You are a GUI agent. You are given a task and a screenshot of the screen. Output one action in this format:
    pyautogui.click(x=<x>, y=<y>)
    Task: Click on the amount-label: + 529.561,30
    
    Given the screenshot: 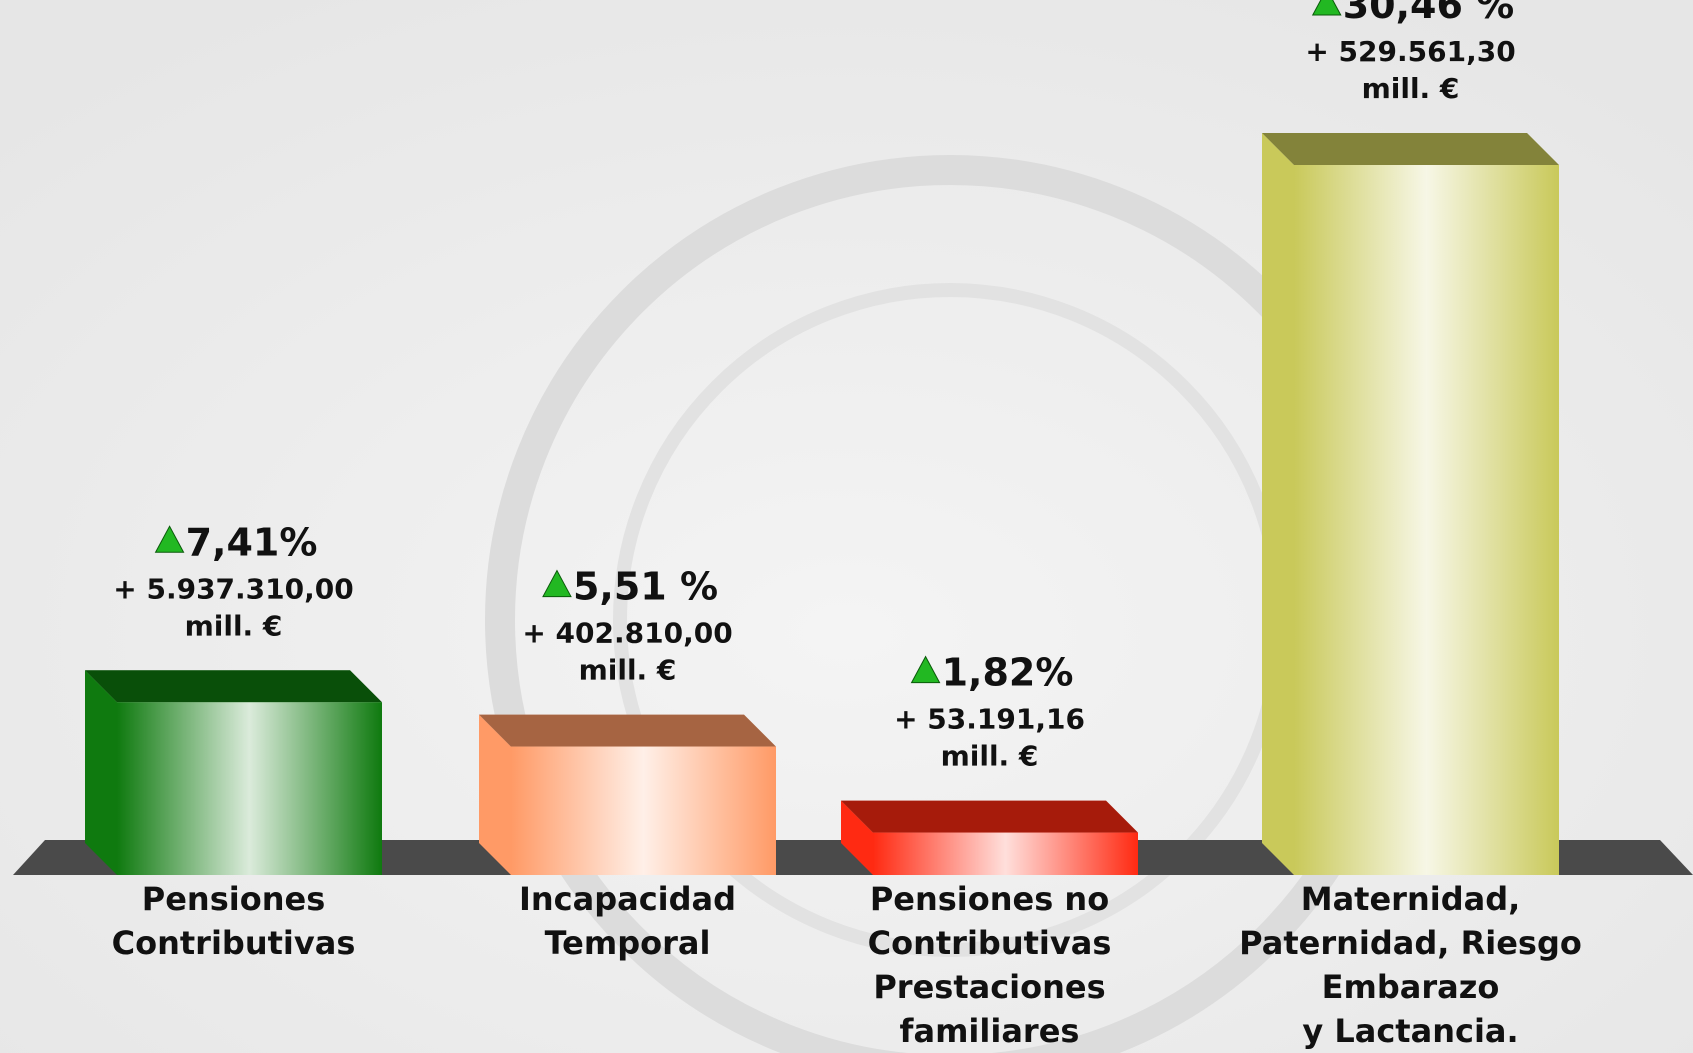 What is the action you would take?
    pyautogui.click(x=1410, y=51)
    